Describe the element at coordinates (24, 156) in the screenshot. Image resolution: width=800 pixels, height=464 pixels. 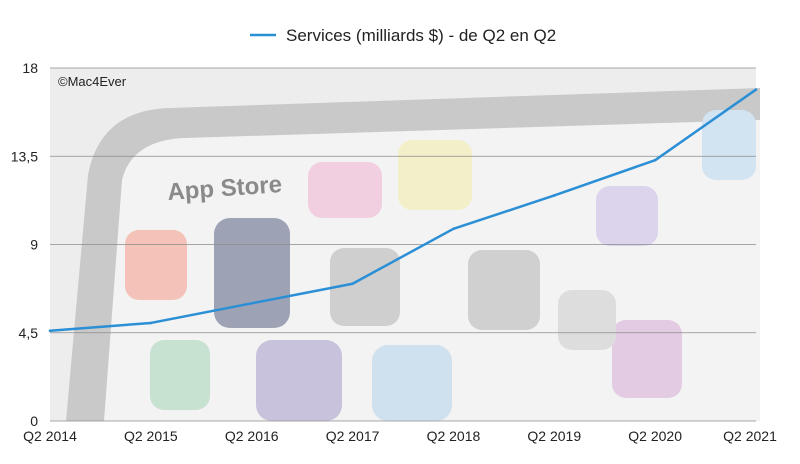
I see `y-tick-label: 13,5` at that location.